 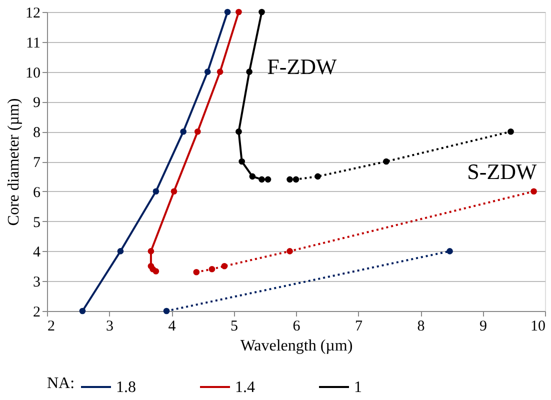 What do you see at coordinates (33, 73) in the screenshot?
I see `y-tick-label: 10` at bounding box center [33, 73].